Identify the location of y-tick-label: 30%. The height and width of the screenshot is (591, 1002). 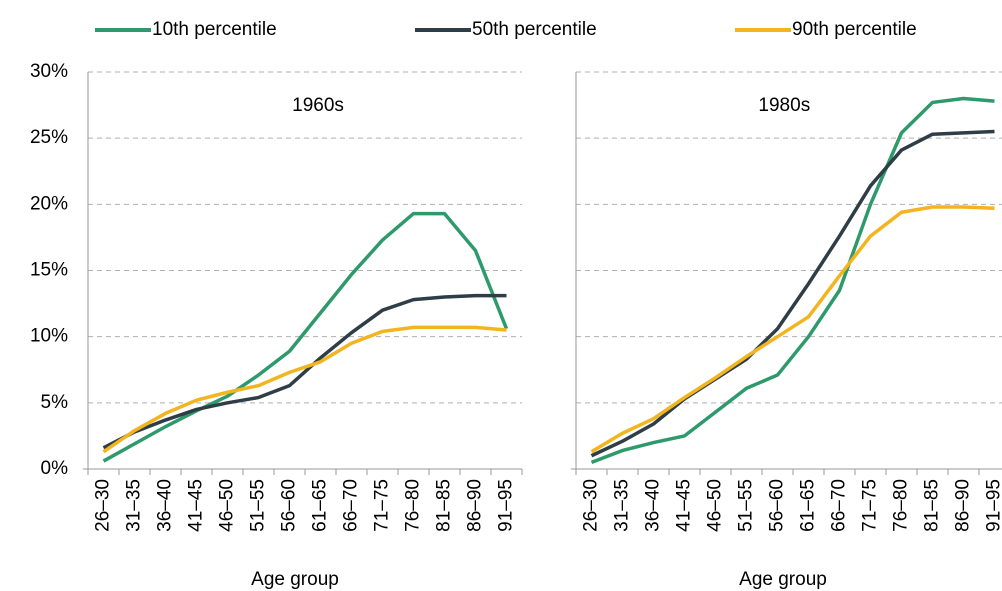
(49, 71).